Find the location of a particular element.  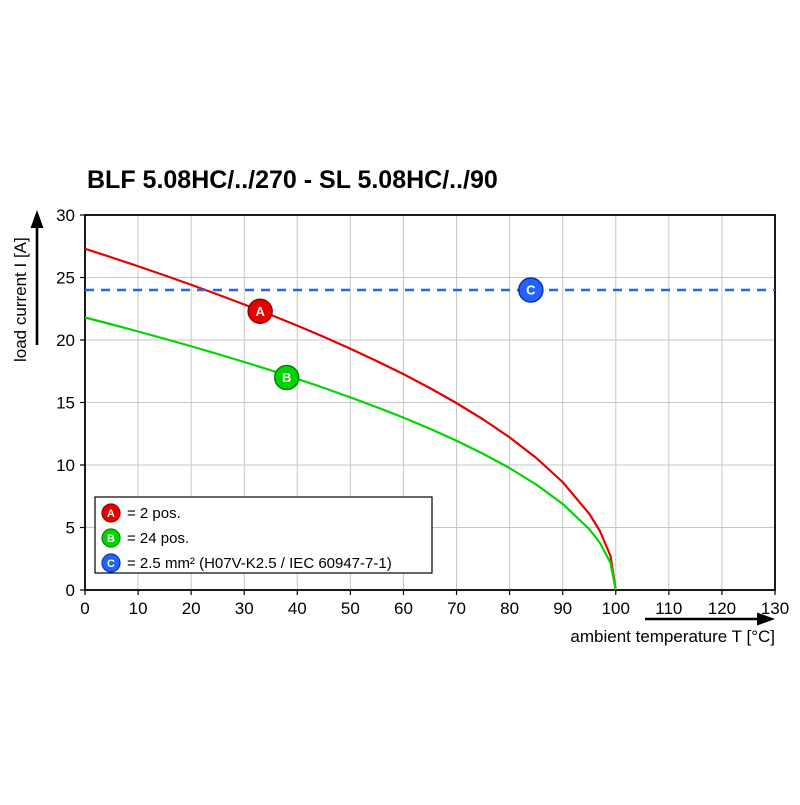

x-tick-label: 10 is located at coordinates (138, 608).